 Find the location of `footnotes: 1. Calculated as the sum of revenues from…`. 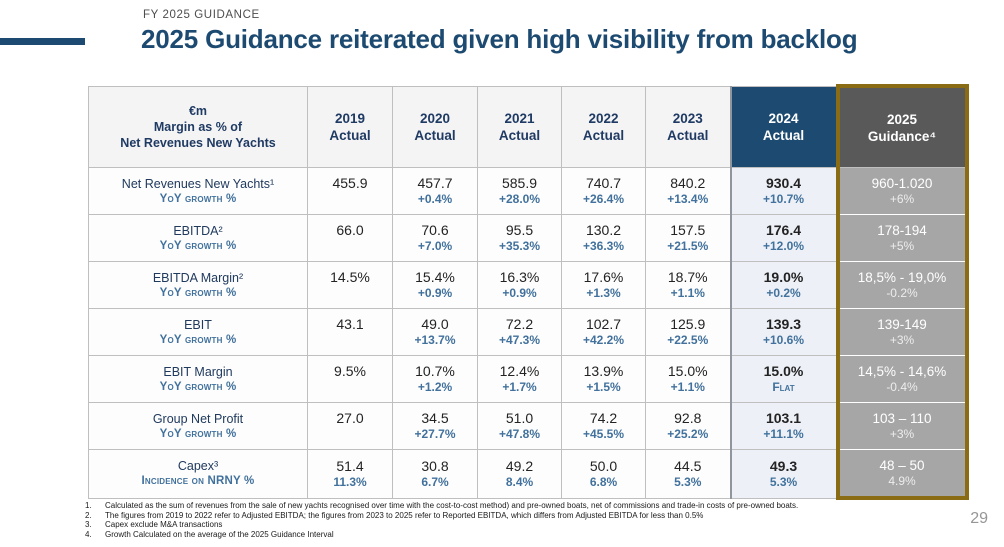

footnotes: 1. Calculated as the sum of revenues from… is located at coordinates (530, 520).